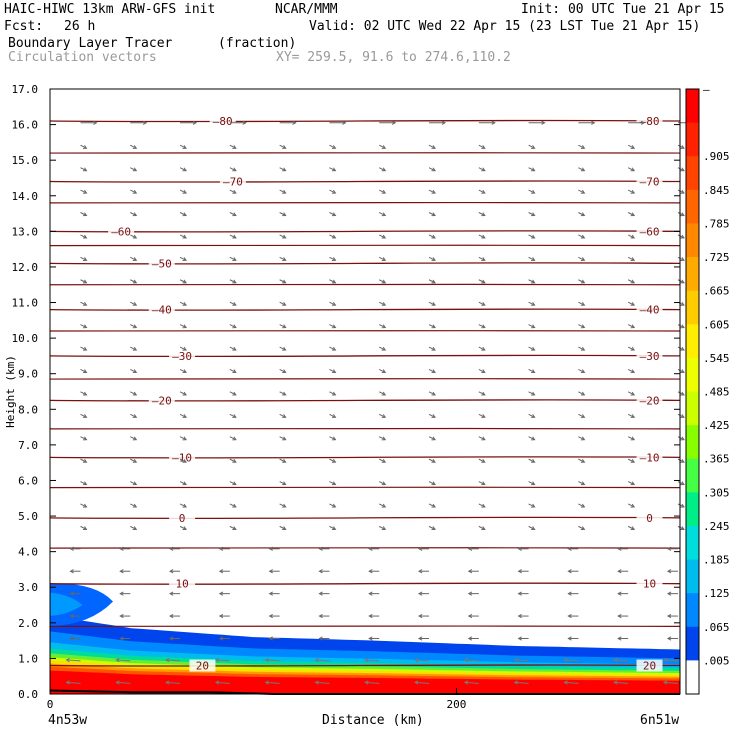 This screenshot has height=740, width=740. Describe the element at coordinates (80, 26) in the screenshot. I see `forecast-hour: 26 h` at that location.